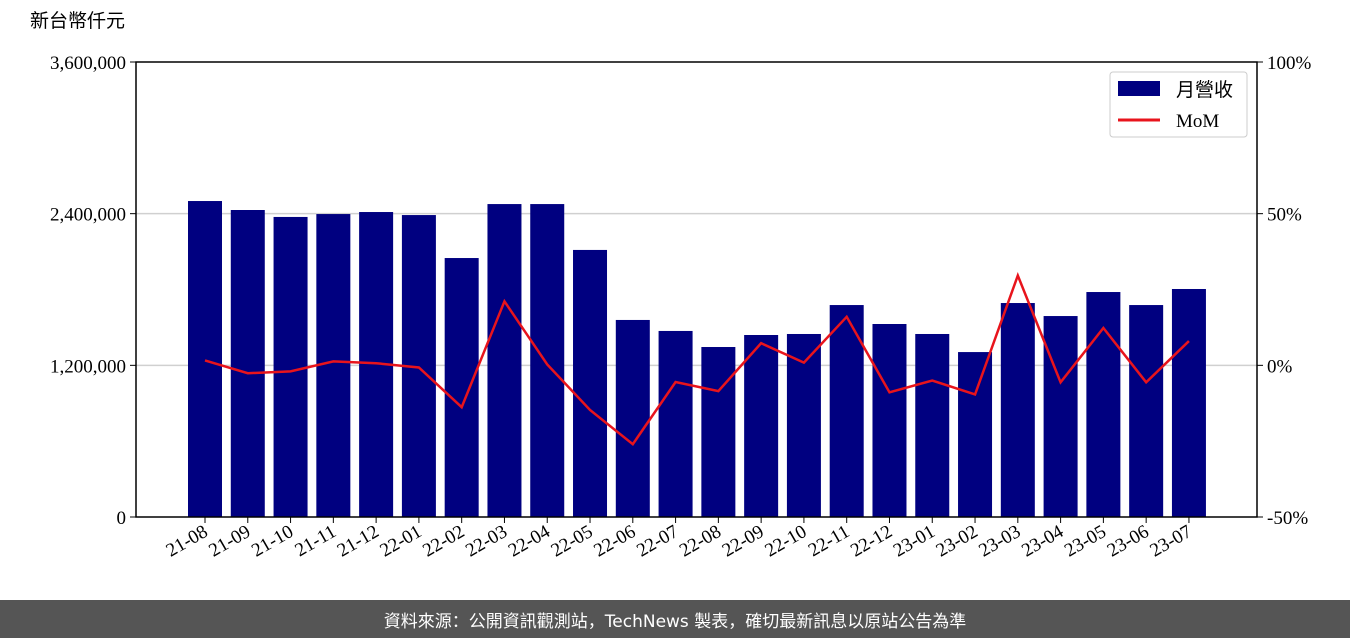 This screenshot has height=638, width=1350. What do you see at coordinates (1085, 541) in the screenshot?
I see `x-tick-label: 23-05` at bounding box center [1085, 541].